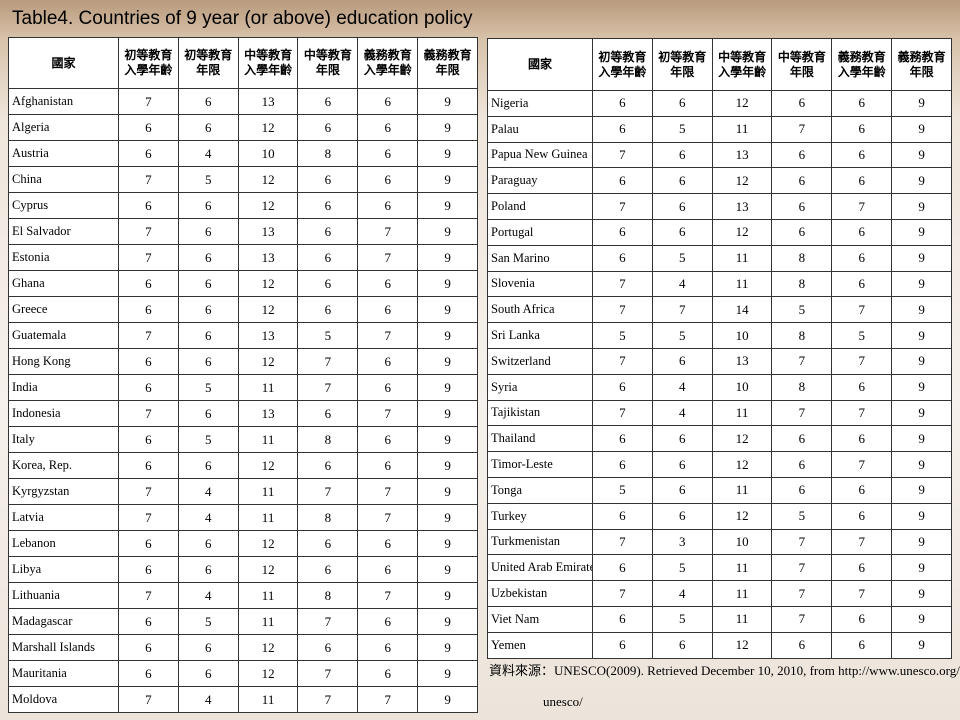  What do you see at coordinates (540, 645) in the screenshot?
I see `country-cell: Yemen` at bounding box center [540, 645].